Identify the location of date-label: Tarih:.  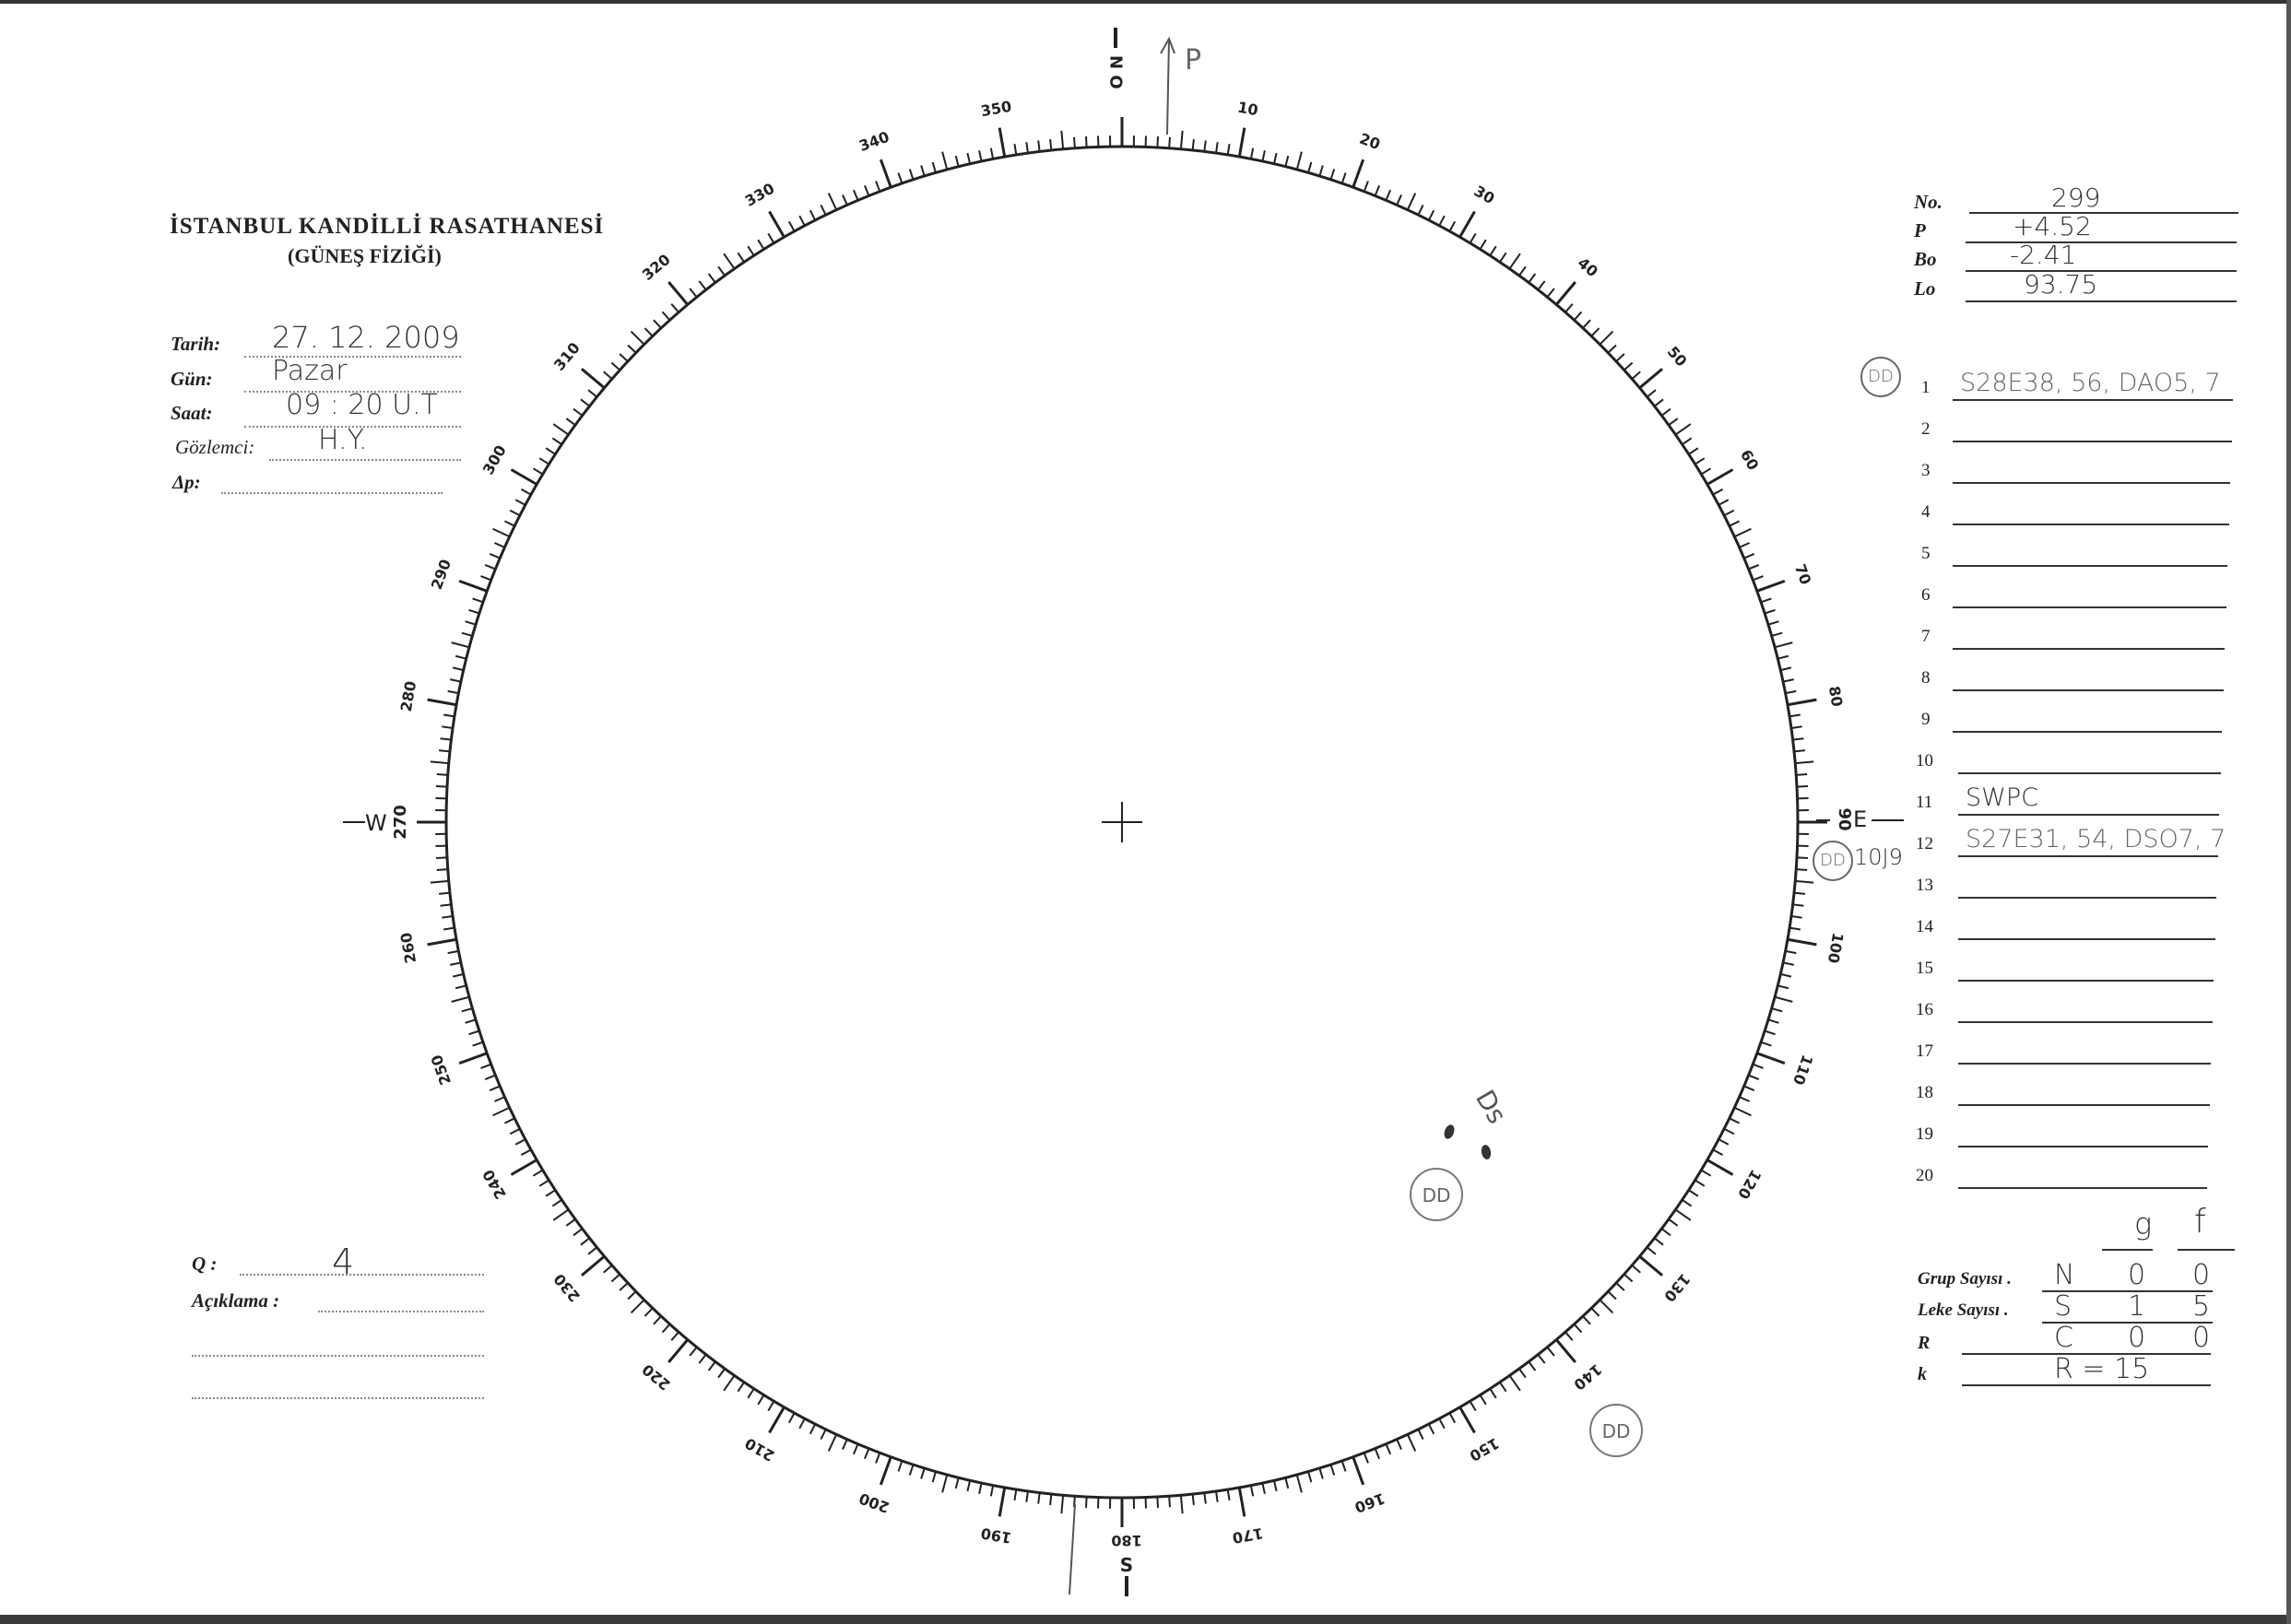
(196, 344).